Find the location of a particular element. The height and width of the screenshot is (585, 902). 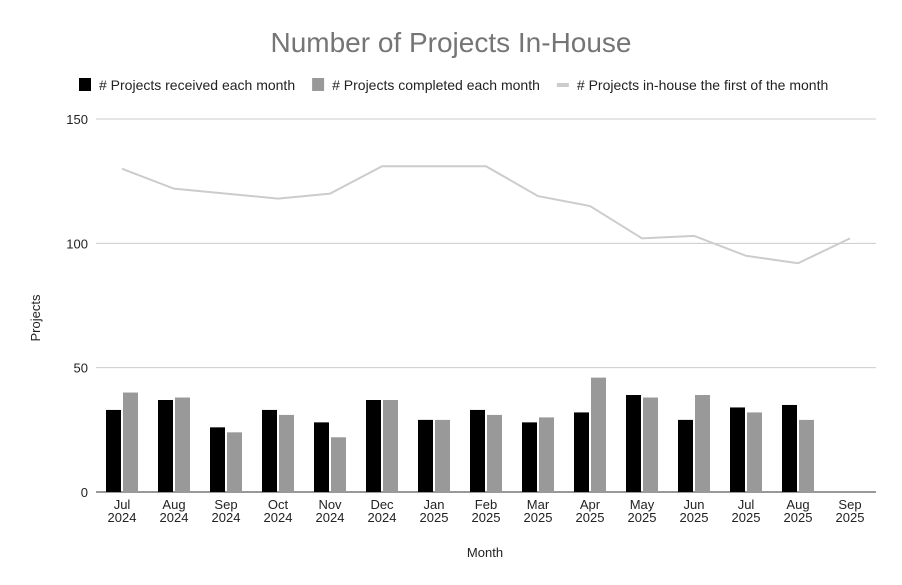

y-tick-label: 100 is located at coordinates (77, 243).